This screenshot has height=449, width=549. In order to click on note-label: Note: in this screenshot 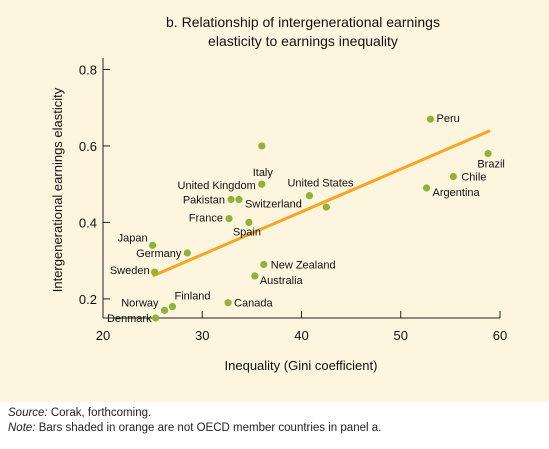, I will do `click(22, 428)`.